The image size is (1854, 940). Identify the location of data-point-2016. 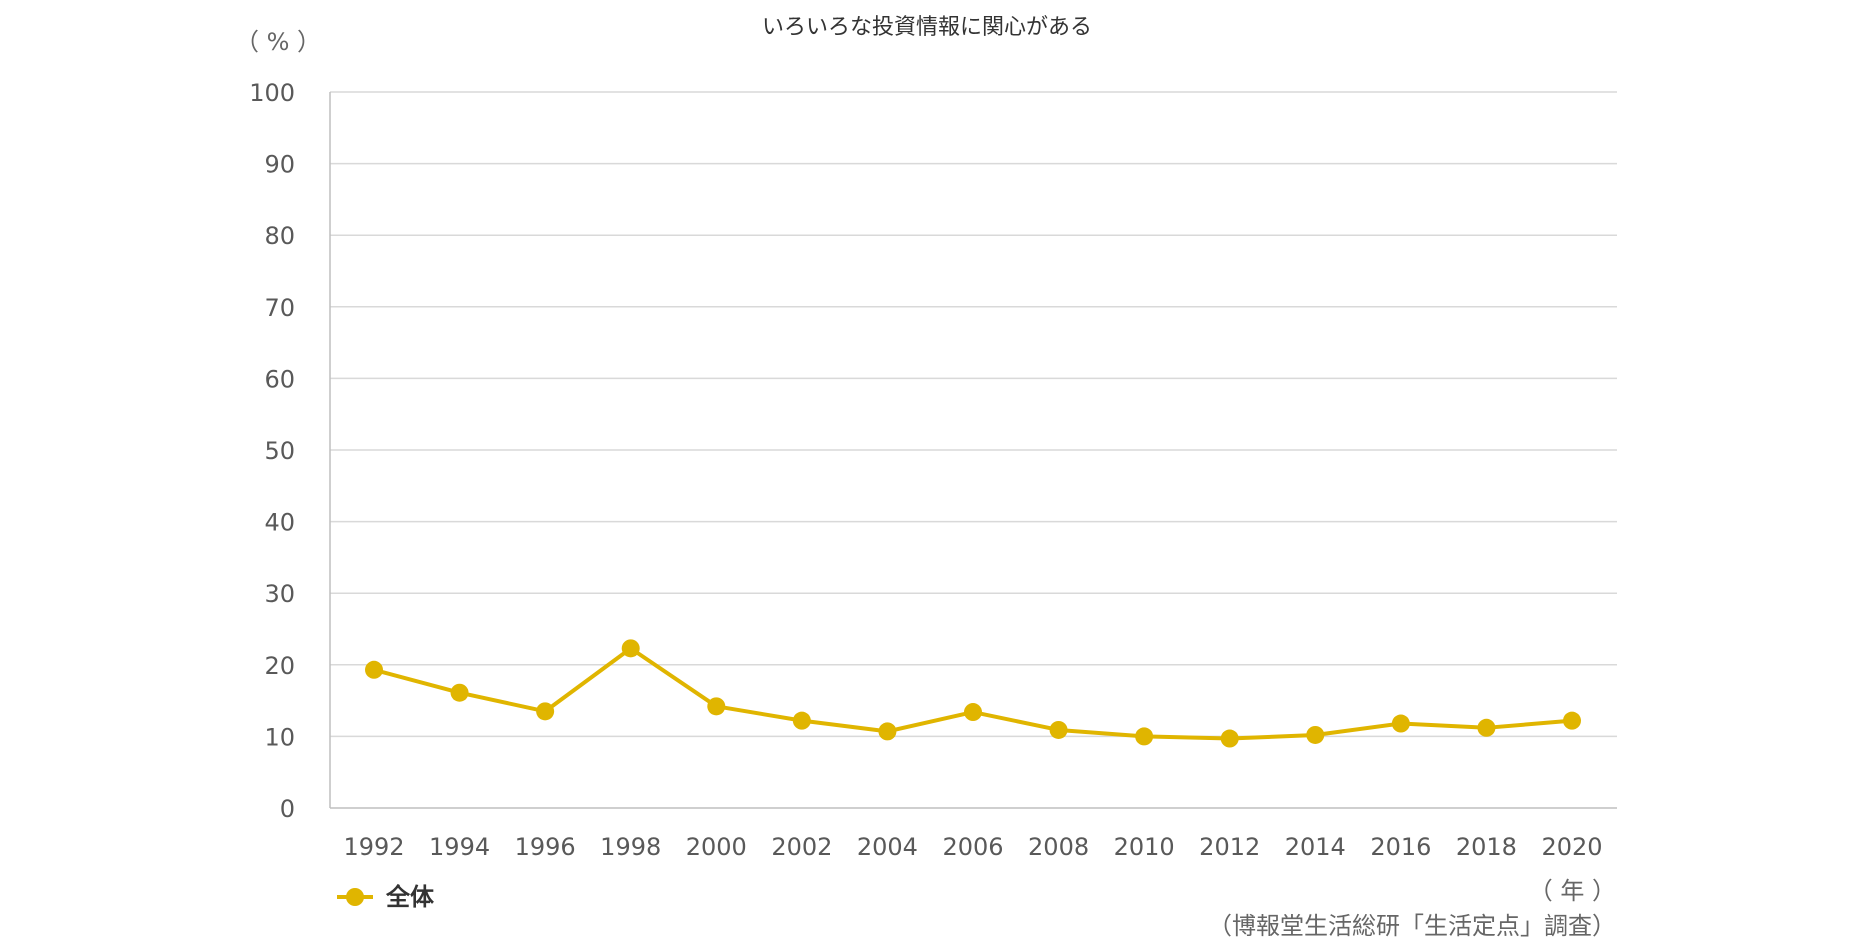
(1400, 723).